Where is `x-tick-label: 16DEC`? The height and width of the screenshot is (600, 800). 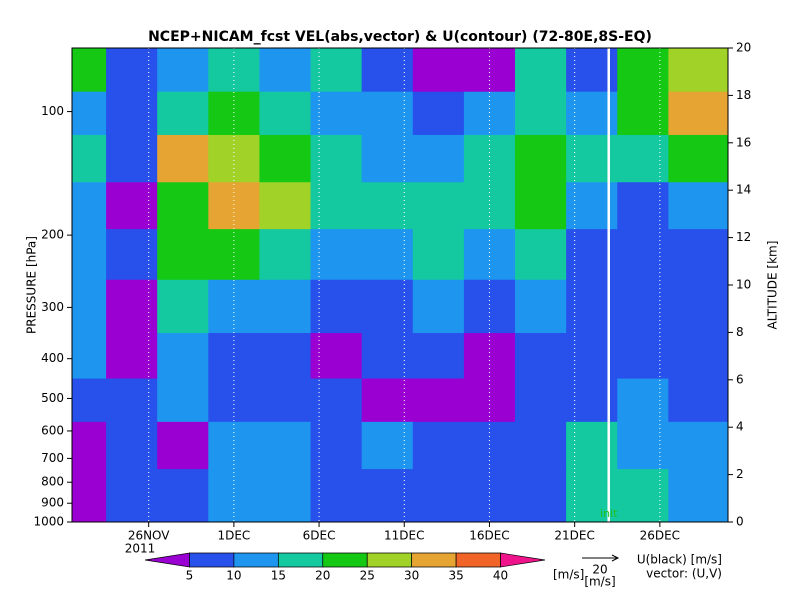 x-tick-label: 16DEC is located at coordinates (489, 536).